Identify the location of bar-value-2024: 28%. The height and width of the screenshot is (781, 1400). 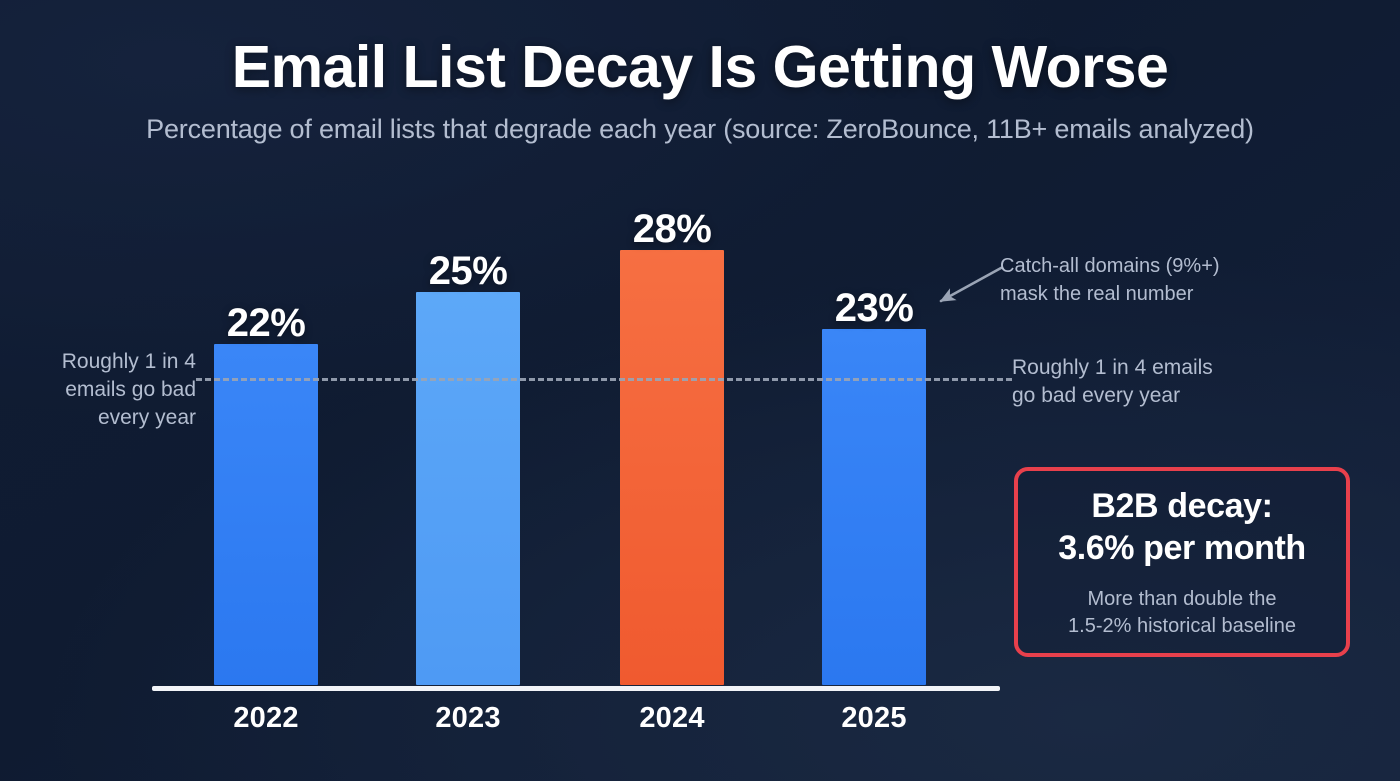
(672, 229).